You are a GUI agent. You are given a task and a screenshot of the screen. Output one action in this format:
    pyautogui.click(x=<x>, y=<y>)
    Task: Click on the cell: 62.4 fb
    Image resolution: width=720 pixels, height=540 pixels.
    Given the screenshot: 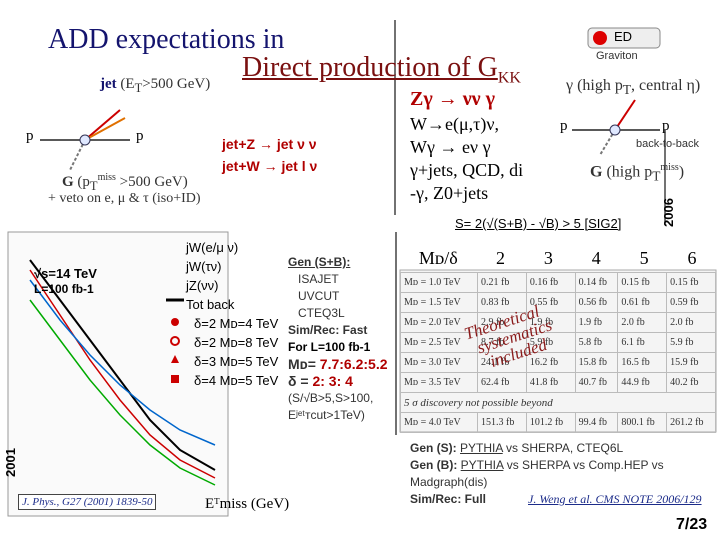 What is the action you would take?
    pyautogui.click(x=502, y=382)
    